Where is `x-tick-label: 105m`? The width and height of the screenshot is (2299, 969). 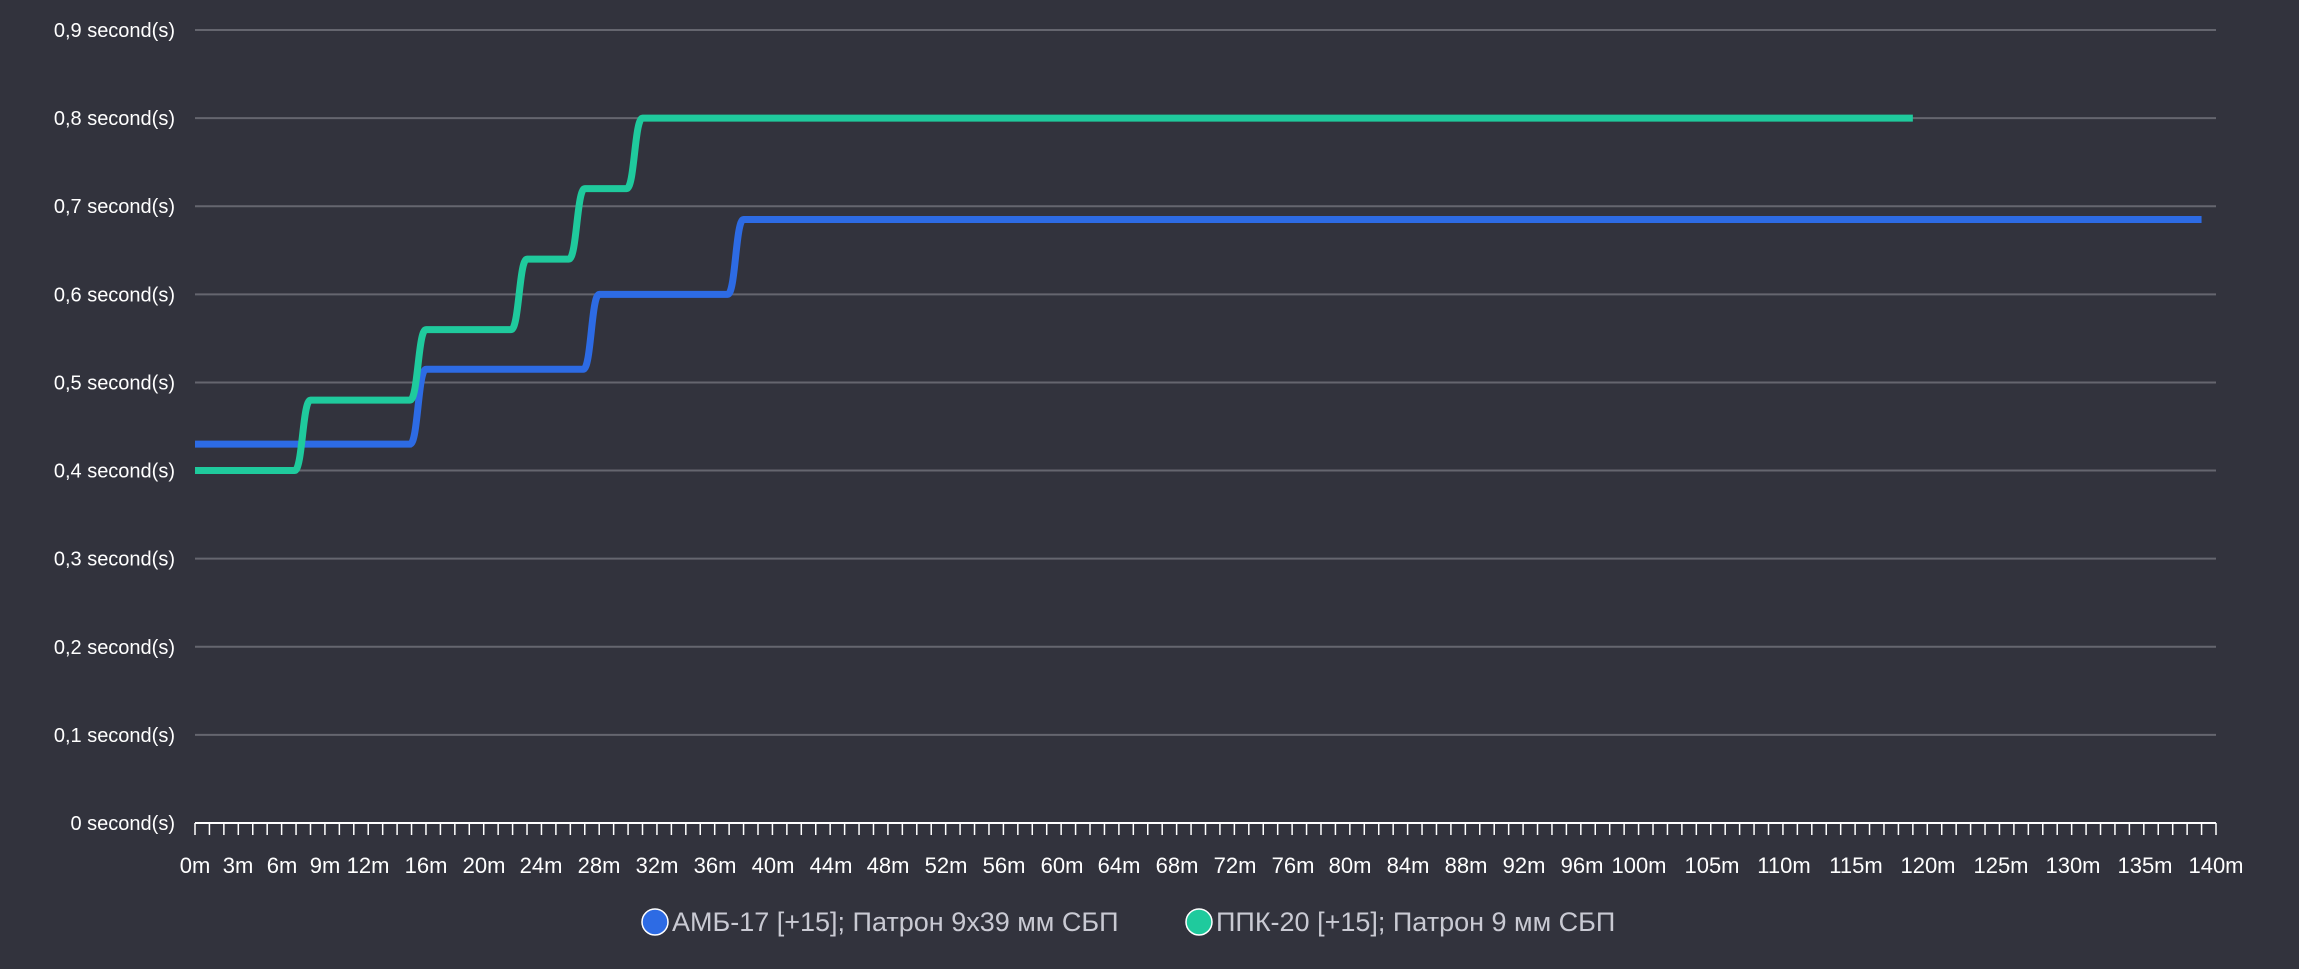 x-tick-label: 105m is located at coordinates (1711, 865).